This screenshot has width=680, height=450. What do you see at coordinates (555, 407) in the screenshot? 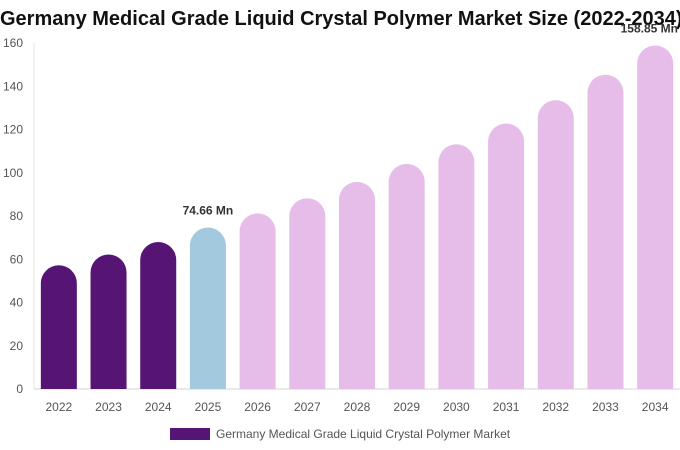
I see `x-tick-label: 2032` at bounding box center [555, 407].